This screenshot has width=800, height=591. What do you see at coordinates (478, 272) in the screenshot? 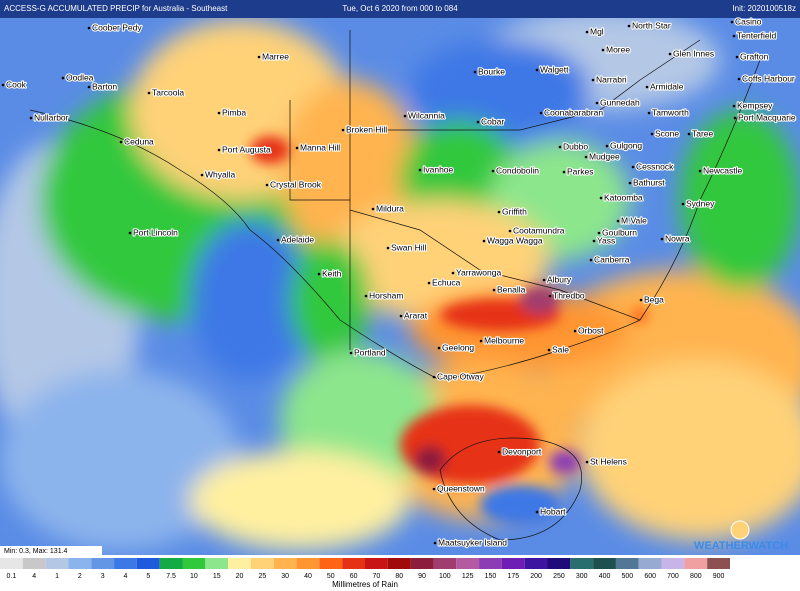
I see `place-label: Yarrawonga` at bounding box center [478, 272].